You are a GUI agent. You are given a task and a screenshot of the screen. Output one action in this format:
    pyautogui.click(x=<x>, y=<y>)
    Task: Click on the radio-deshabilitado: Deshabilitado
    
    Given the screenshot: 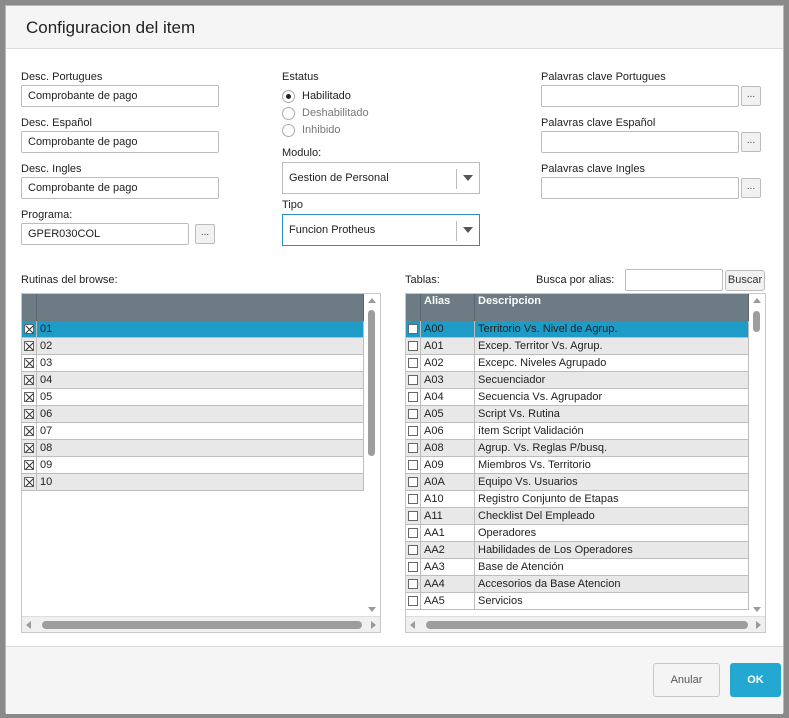 What is the action you would take?
    pyautogui.click(x=325, y=113)
    